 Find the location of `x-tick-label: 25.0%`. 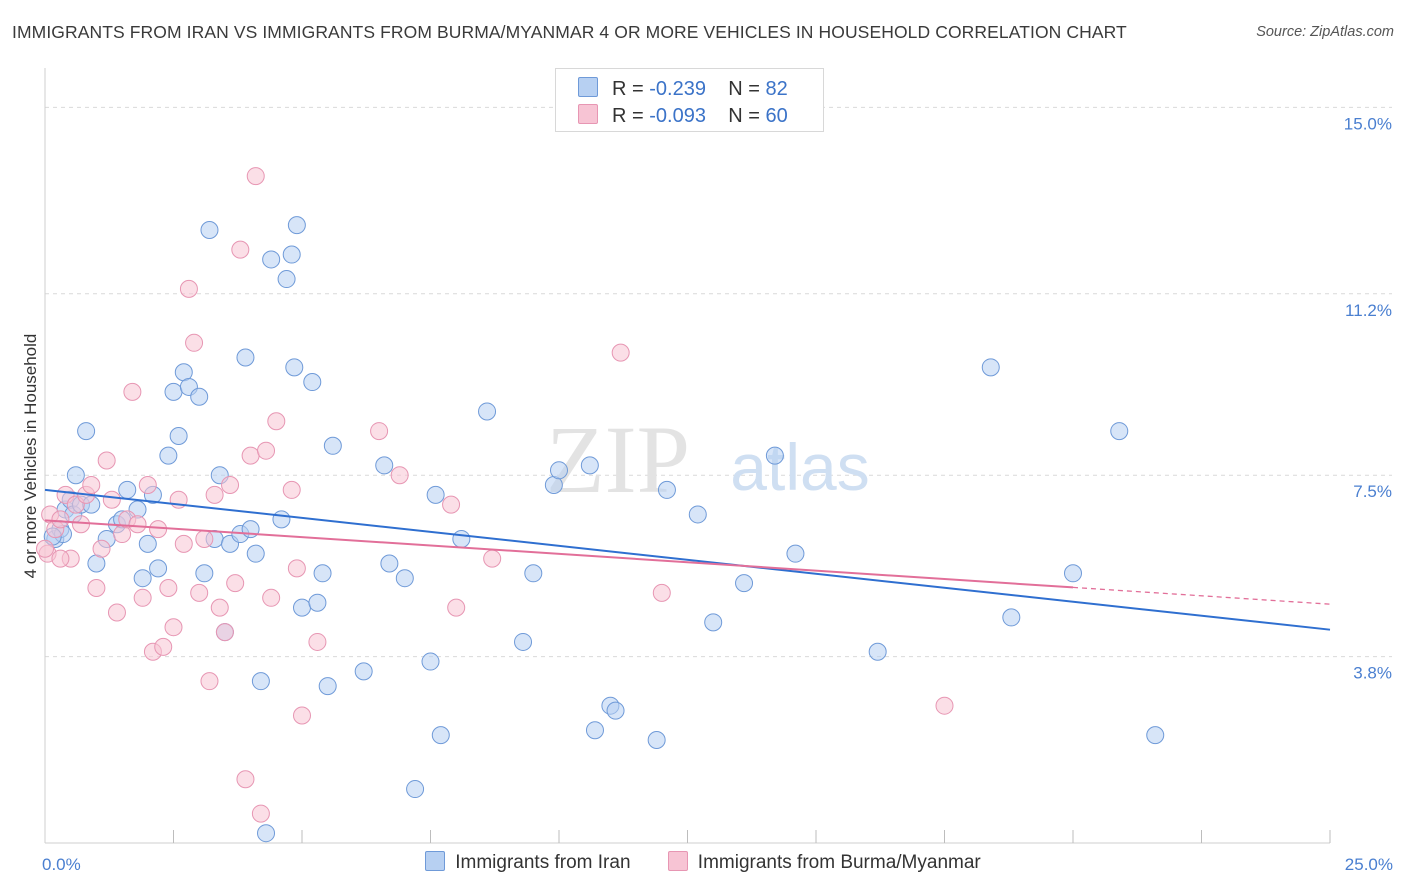

x-tick-label: 25.0% is located at coordinates (1369, 864).